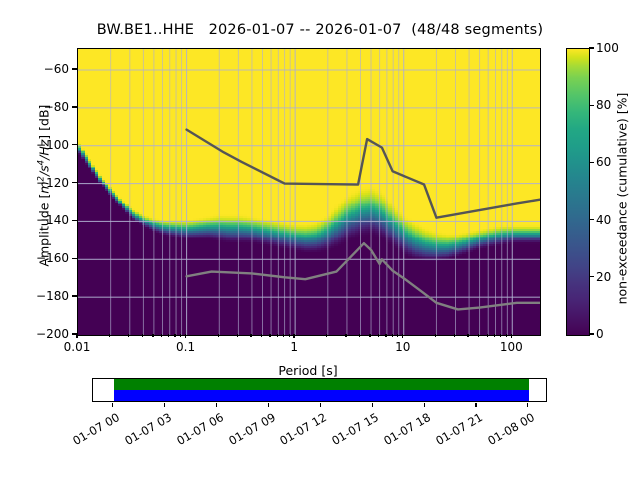 The width and height of the screenshot is (640, 480). Describe the element at coordinates (604, 219) in the screenshot. I see `colorbar-tick-label: 40` at that location.